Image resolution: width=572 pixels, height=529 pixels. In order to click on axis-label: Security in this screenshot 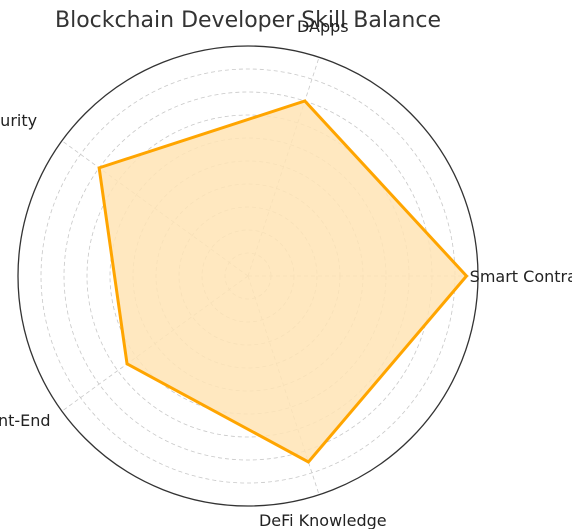, I will do `click(18, 120)`.